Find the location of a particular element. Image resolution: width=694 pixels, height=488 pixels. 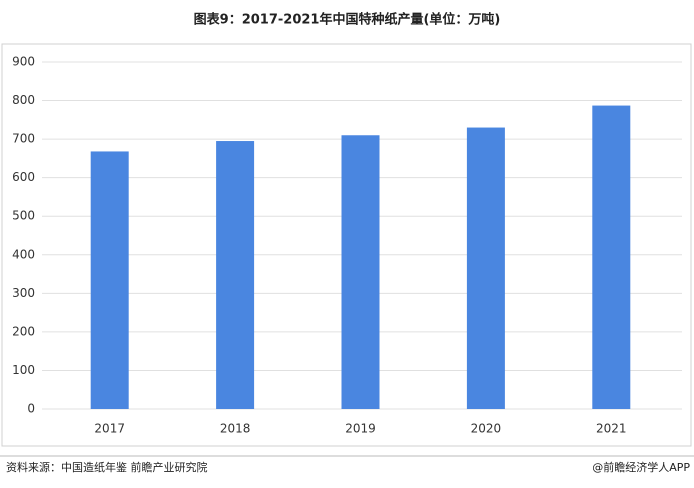

y-tick-label: 100 is located at coordinates (23, 370).